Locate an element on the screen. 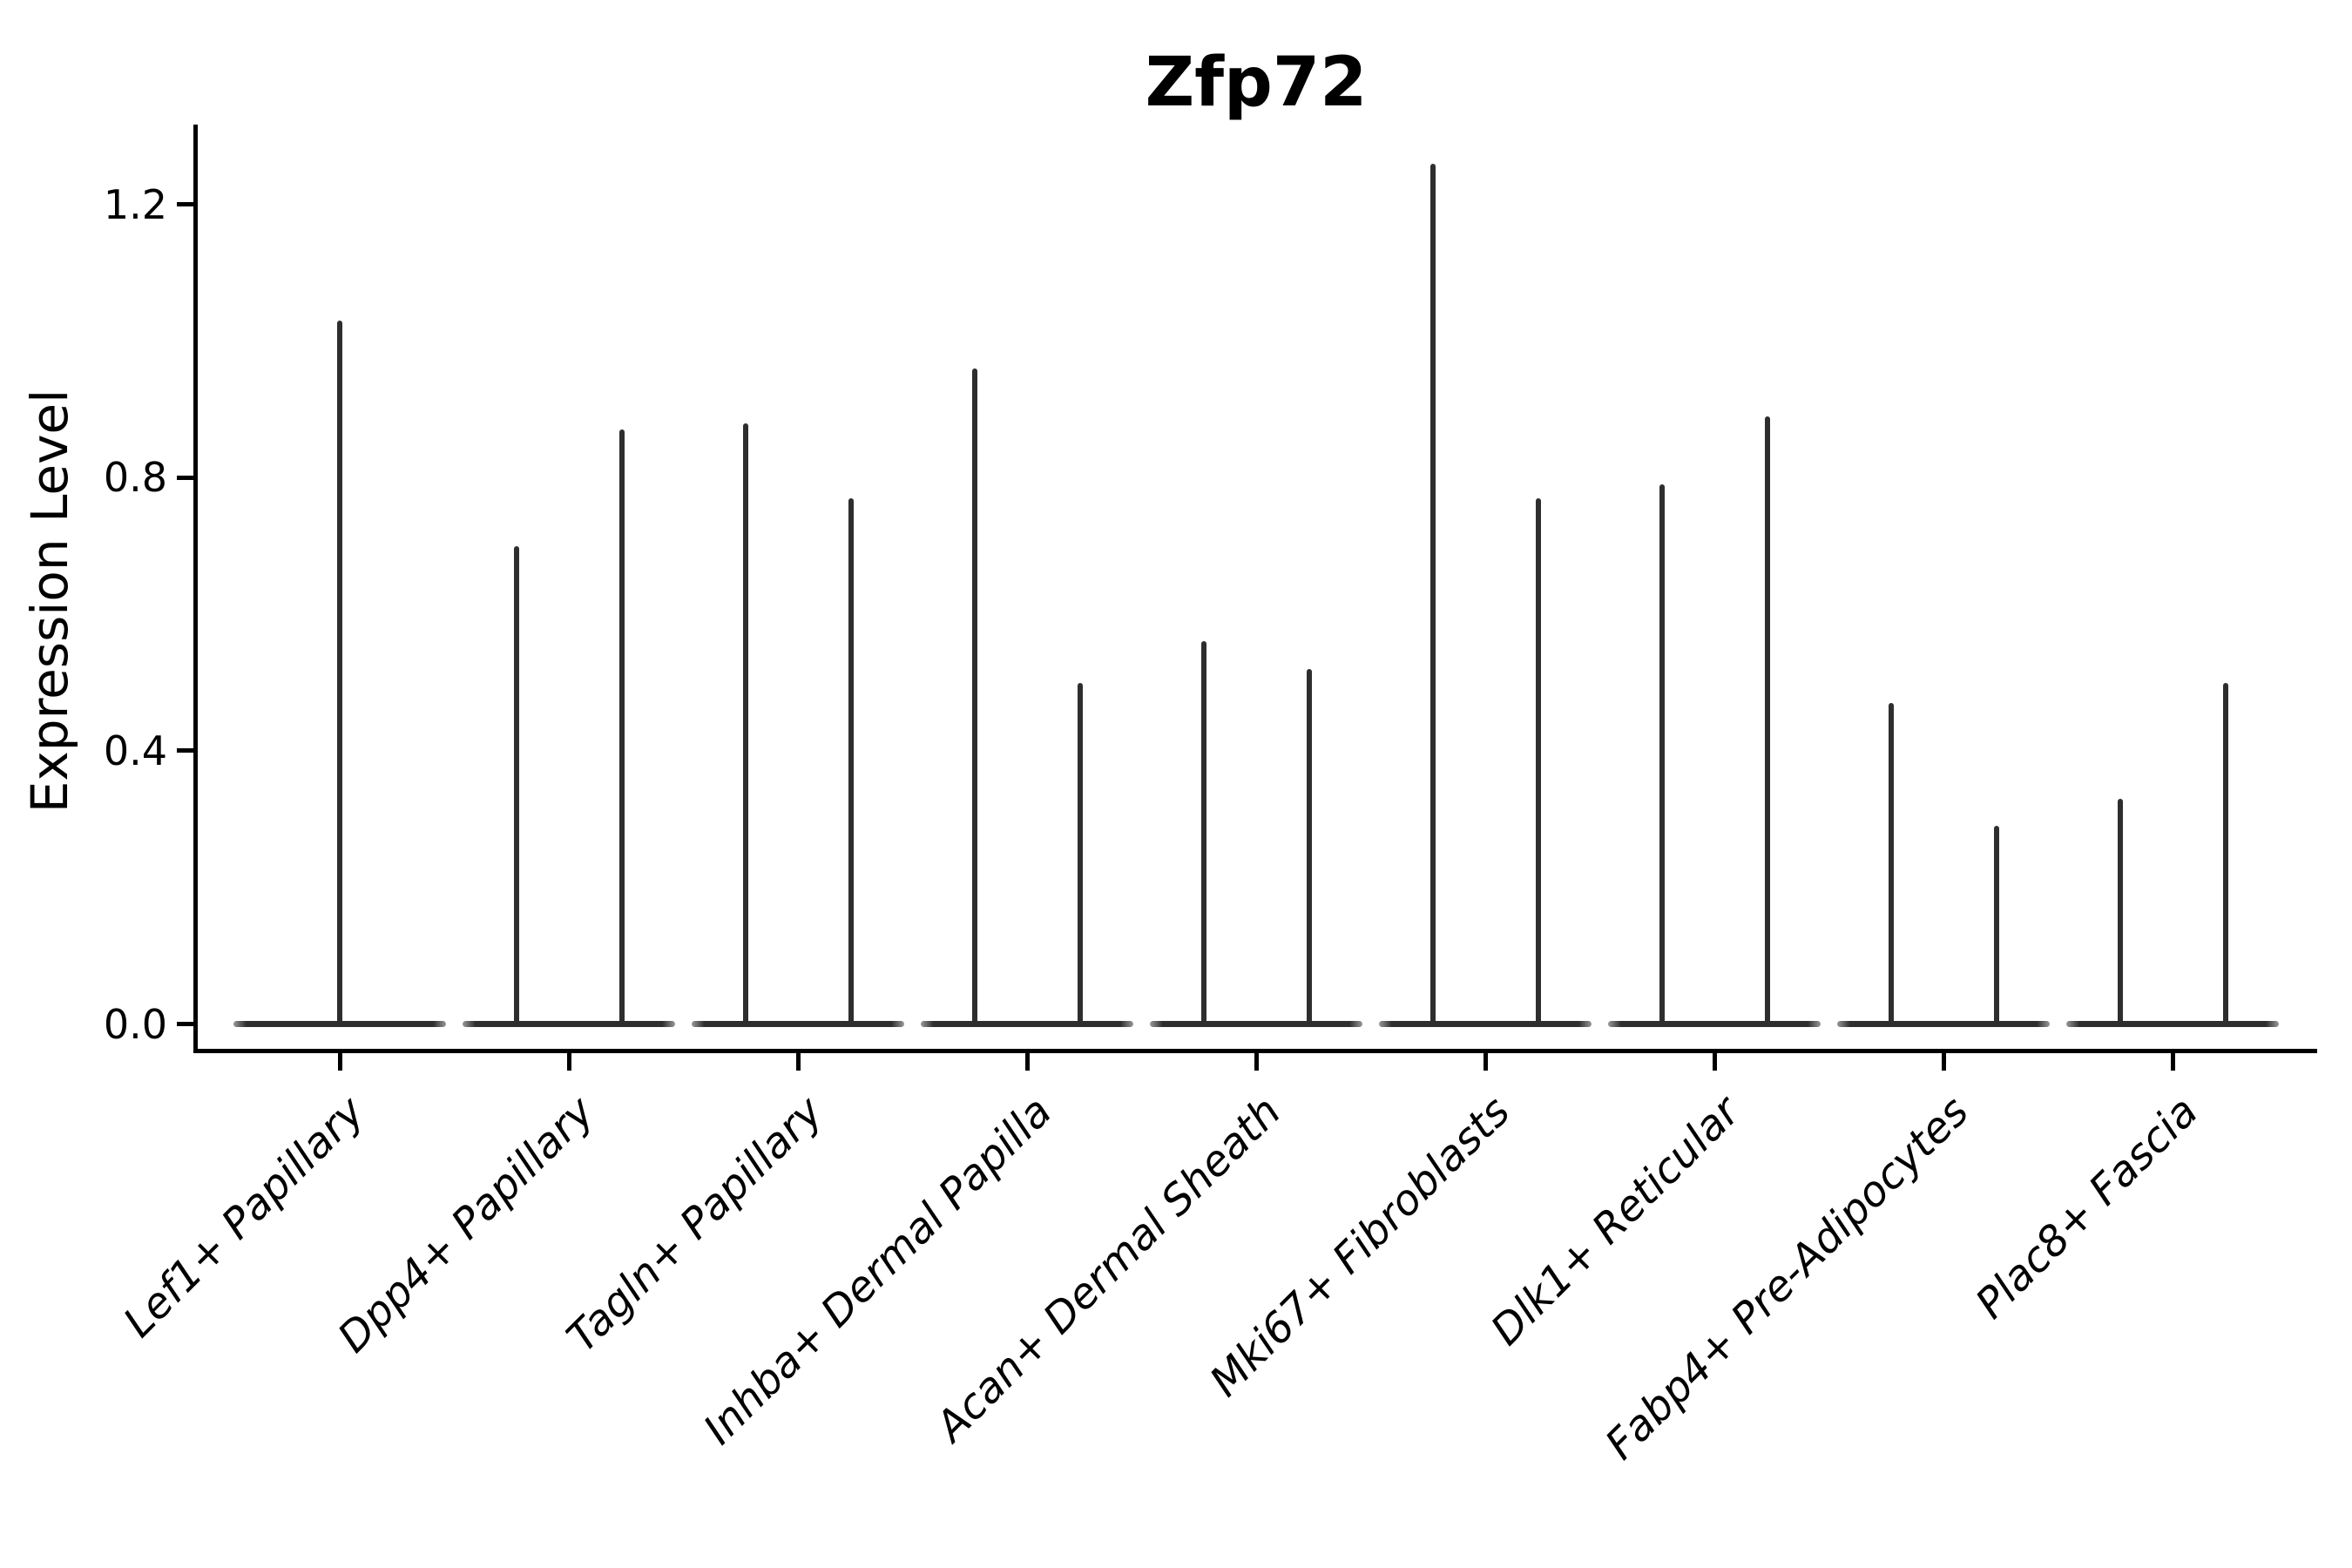 Image resolution: width=2352 pixels, height=1568 pixels. x-axis-spine is located at coordinates (1255, 1051).